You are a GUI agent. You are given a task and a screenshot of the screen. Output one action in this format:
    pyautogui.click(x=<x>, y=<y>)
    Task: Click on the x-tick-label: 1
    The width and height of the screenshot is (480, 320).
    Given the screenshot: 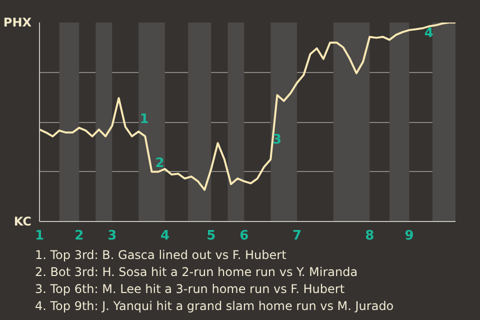 What is the action you would take?
    pyautogui.click(x=39, y=236)
    